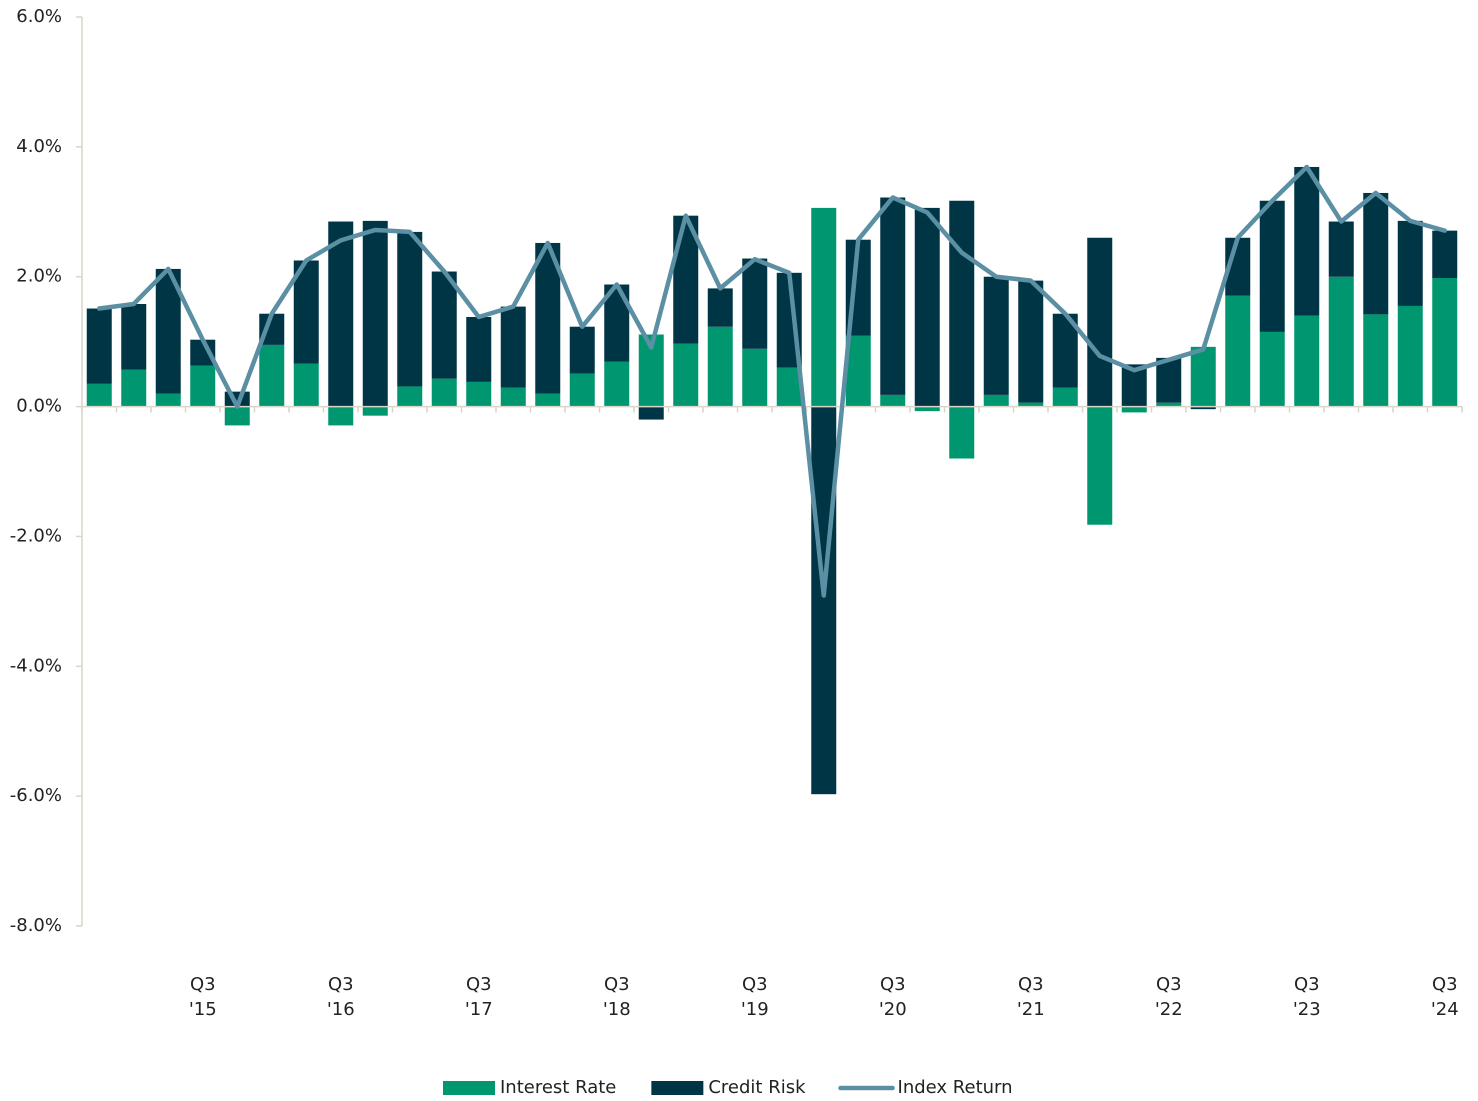  What do you see at coordinates (341, 997) in the screenshot?
I see `x-tick-label: Q3'16` at bounding box center [341, 997].